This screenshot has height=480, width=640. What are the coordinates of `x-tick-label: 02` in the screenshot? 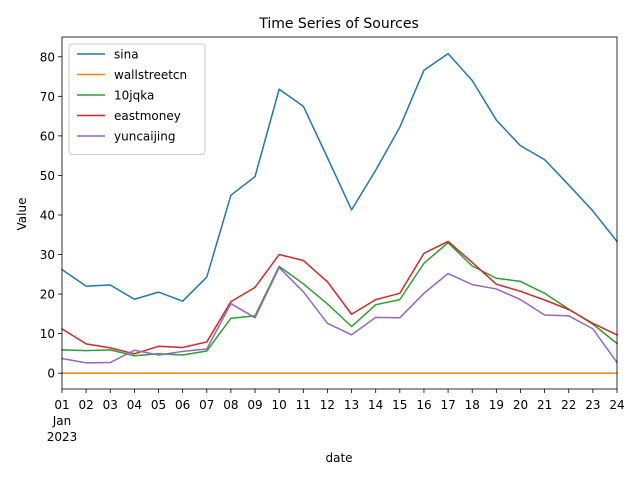 It's located at (85, 405).